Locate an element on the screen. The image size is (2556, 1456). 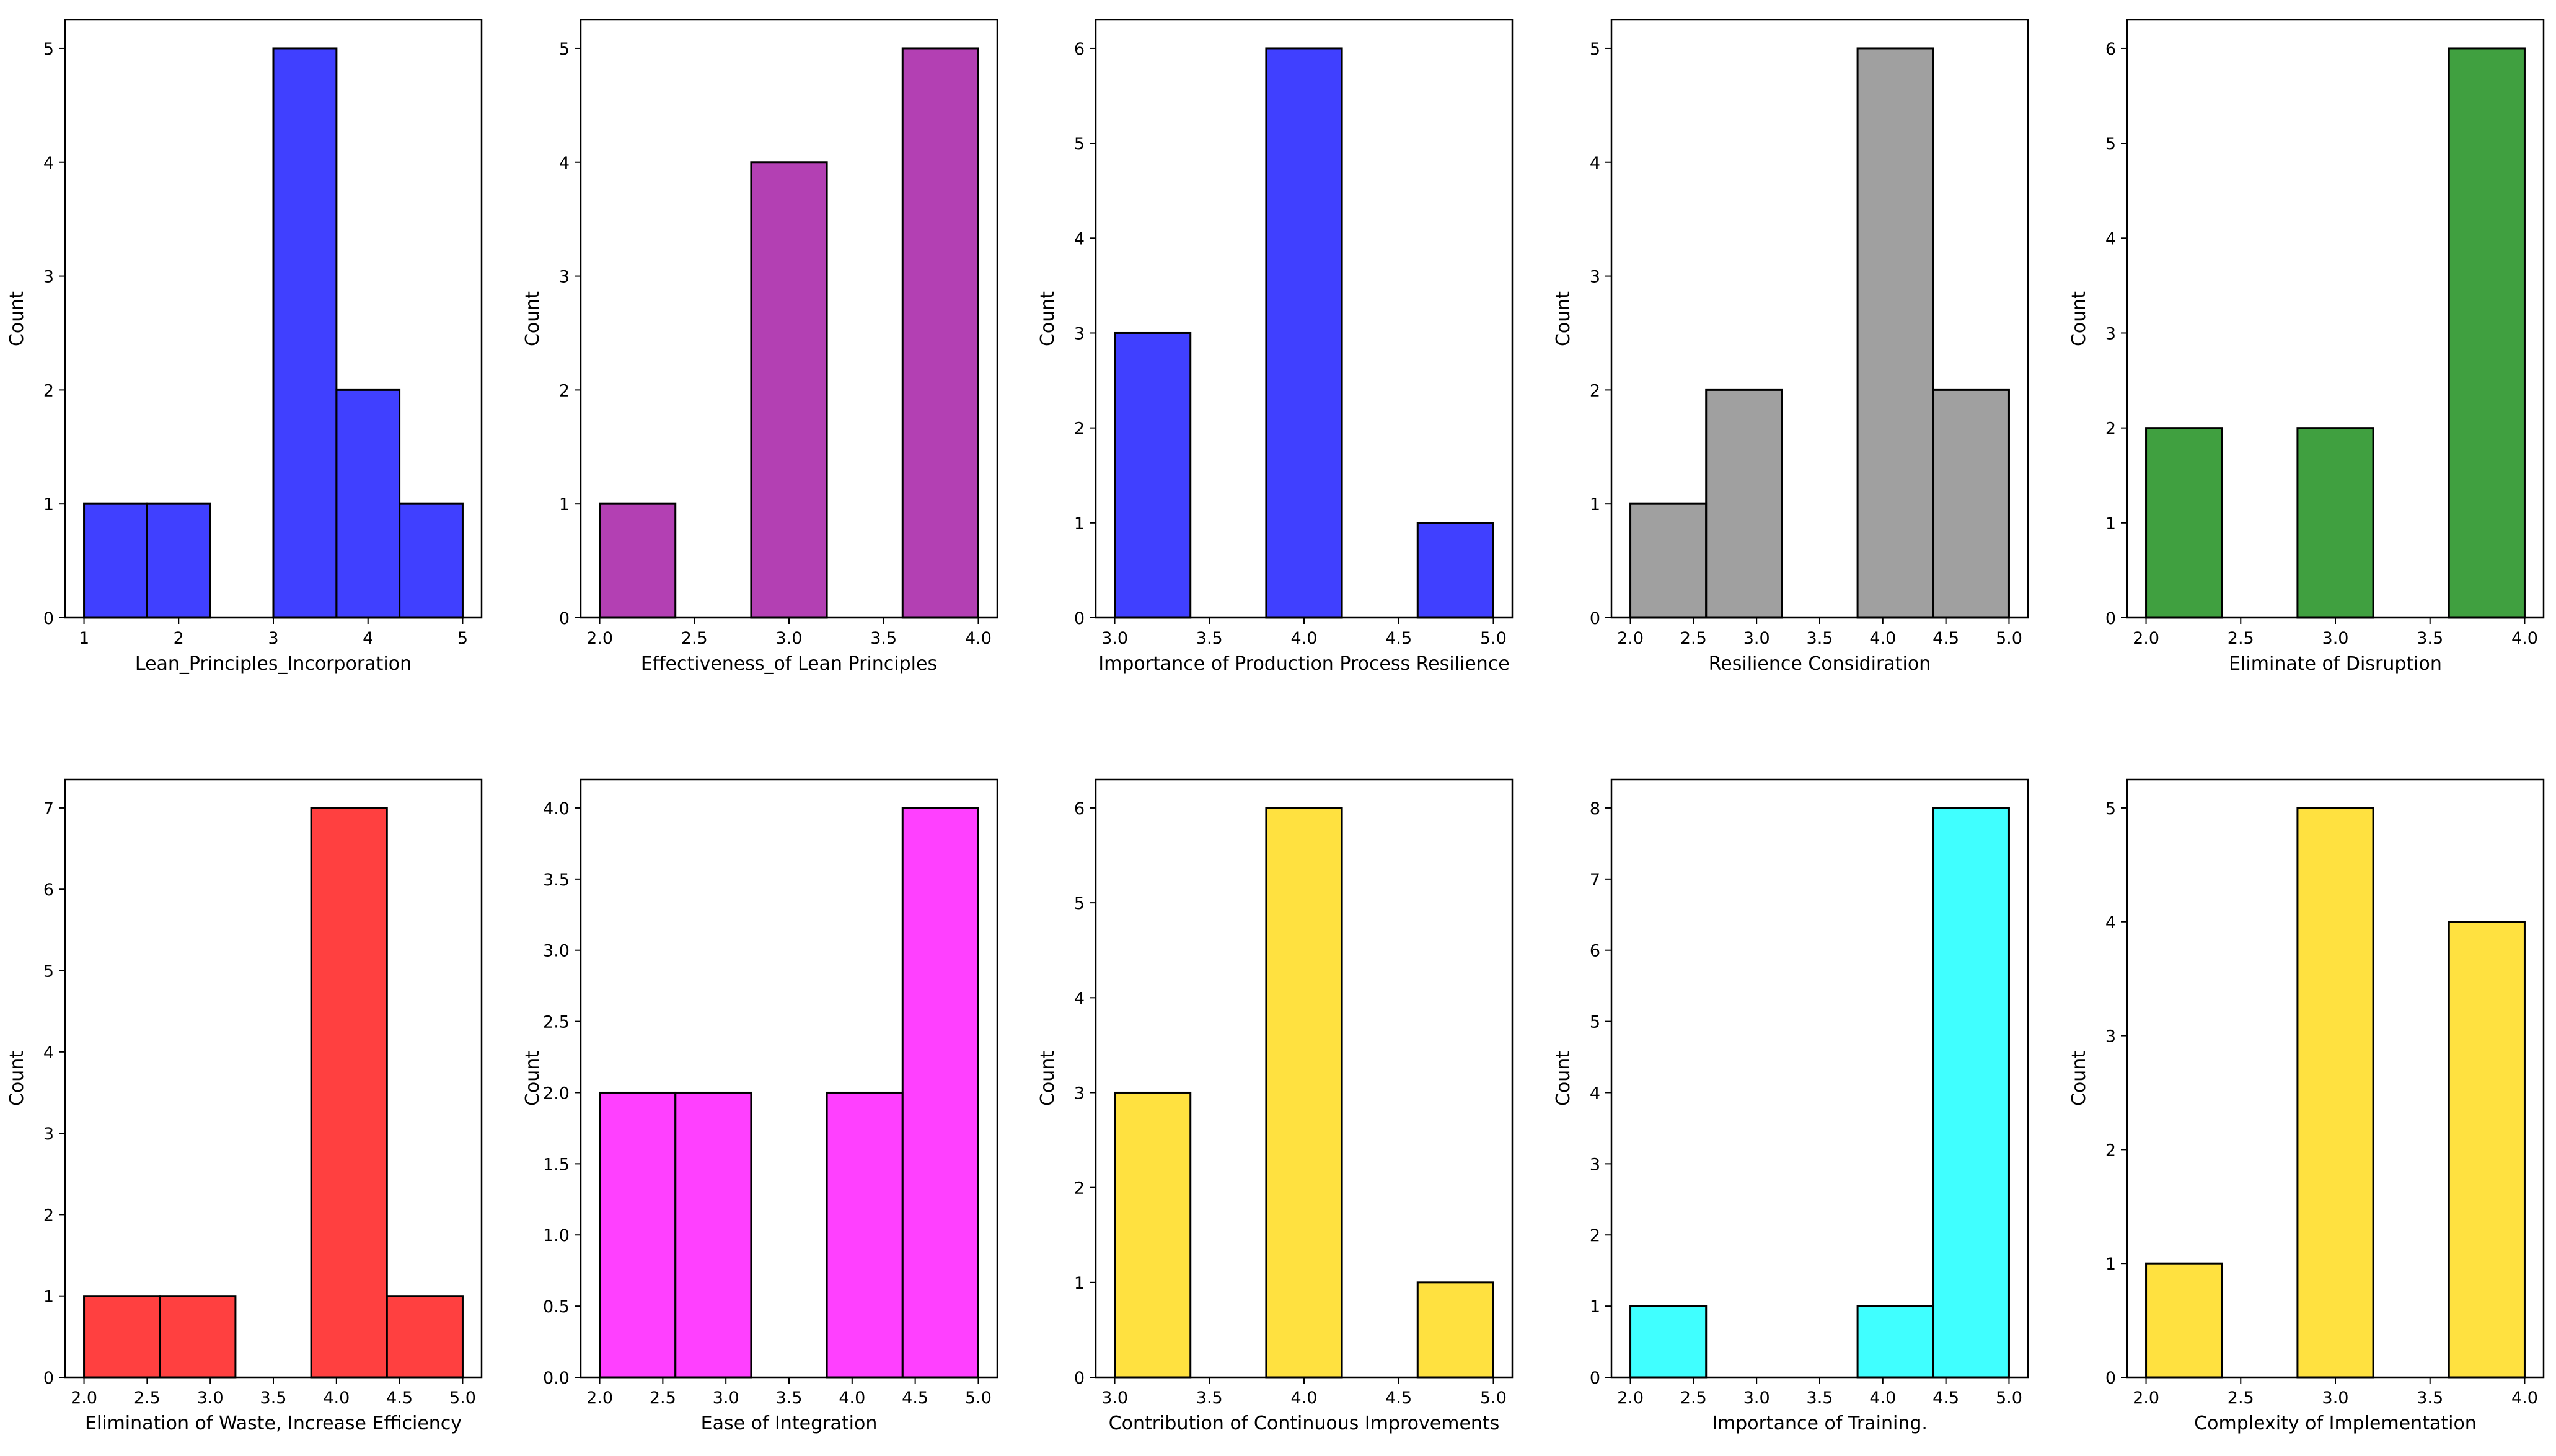
y-tick-label: 4.0 is located at coordinates (556, 809).